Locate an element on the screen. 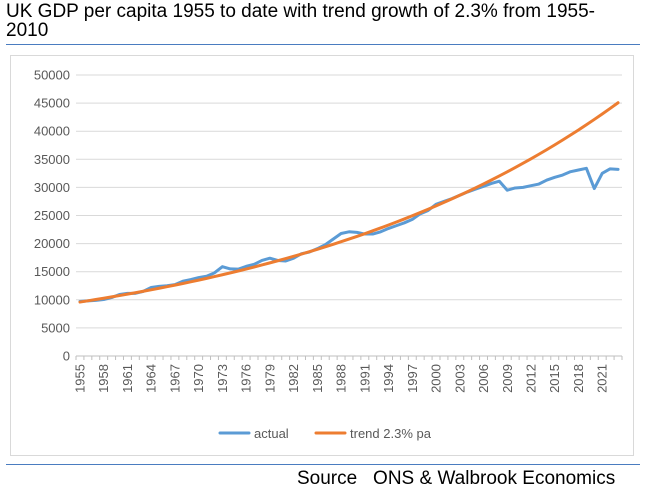  x-tick-label: 1973 is located at coordinates (222, 378).